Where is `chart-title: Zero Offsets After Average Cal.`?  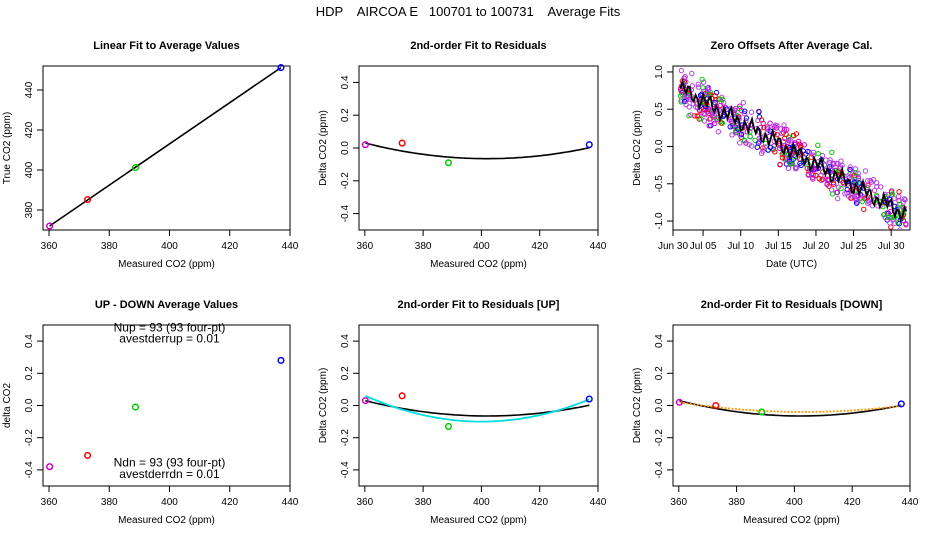 chart-title: Zero Offsets After Average Cal. is located at coordinates (792, 46).